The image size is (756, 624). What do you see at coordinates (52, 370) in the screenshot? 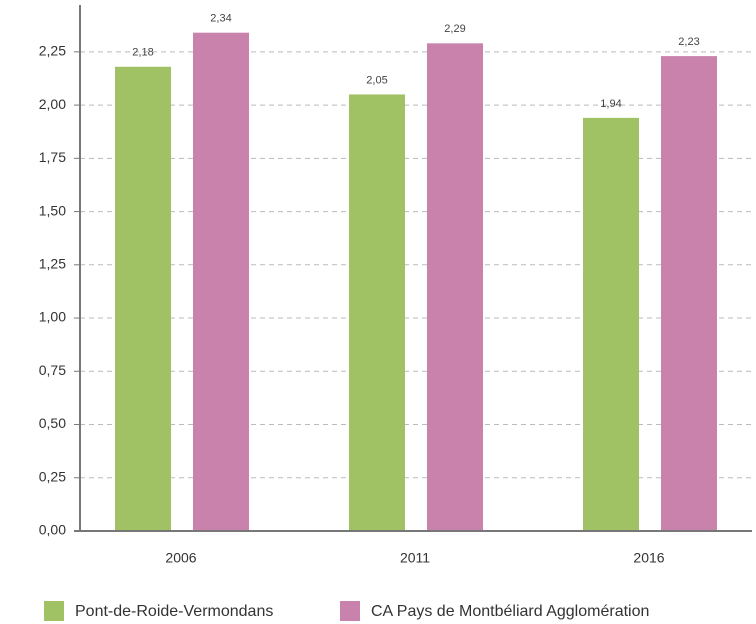
I see `y-tick-label: 0,75` at bounding box center [52, 370].